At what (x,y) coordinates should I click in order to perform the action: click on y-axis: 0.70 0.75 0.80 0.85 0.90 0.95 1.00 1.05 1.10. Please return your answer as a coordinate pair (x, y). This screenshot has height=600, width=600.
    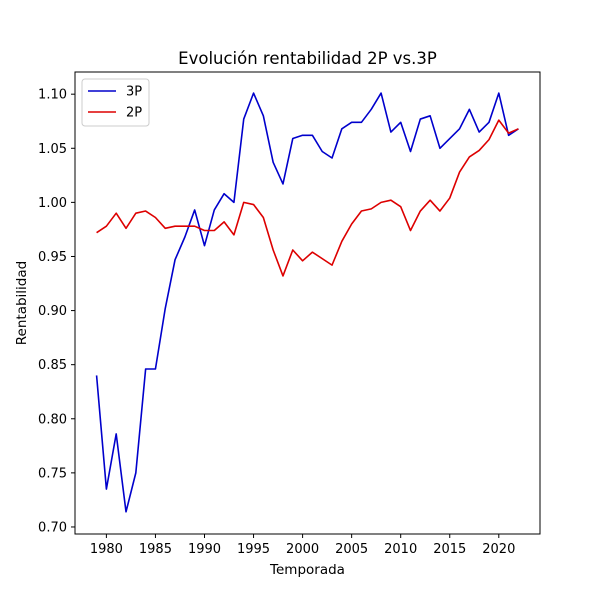
    Looking at the image, I should click on (56, 311).